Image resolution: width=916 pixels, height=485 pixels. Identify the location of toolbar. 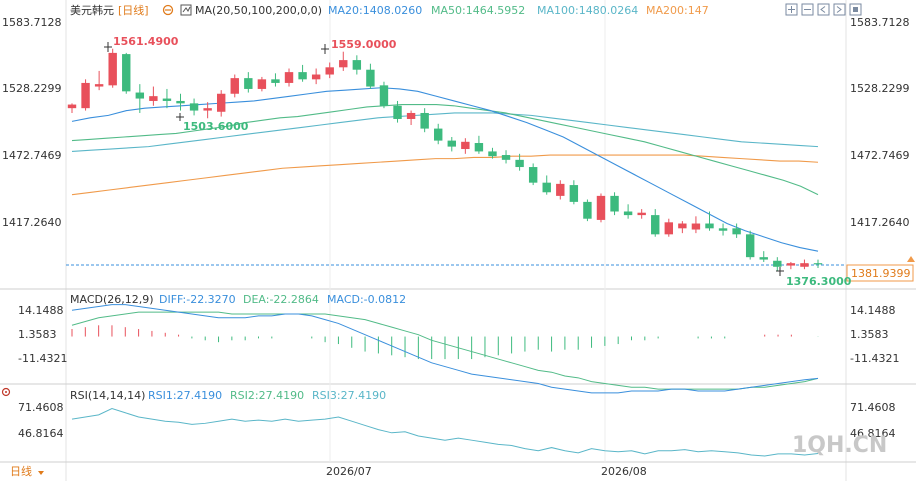
(823, 9).